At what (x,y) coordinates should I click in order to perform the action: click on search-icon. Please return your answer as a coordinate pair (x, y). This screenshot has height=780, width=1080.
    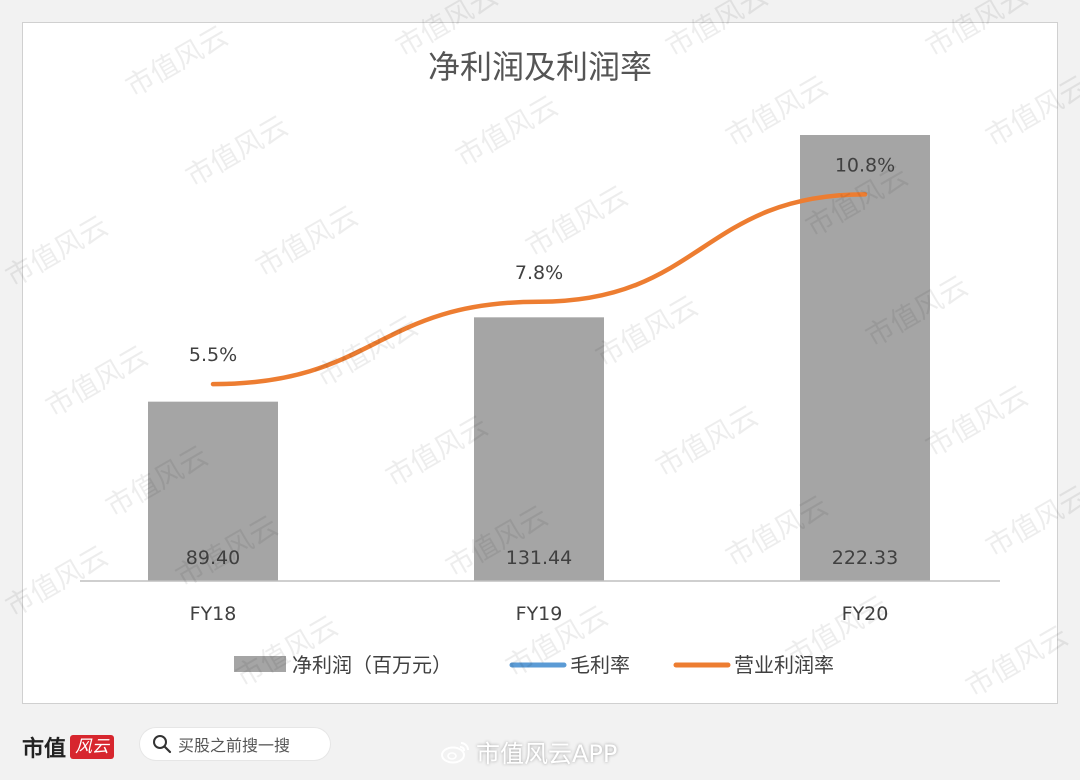
    Looking at the image, I should click on (162, 744).